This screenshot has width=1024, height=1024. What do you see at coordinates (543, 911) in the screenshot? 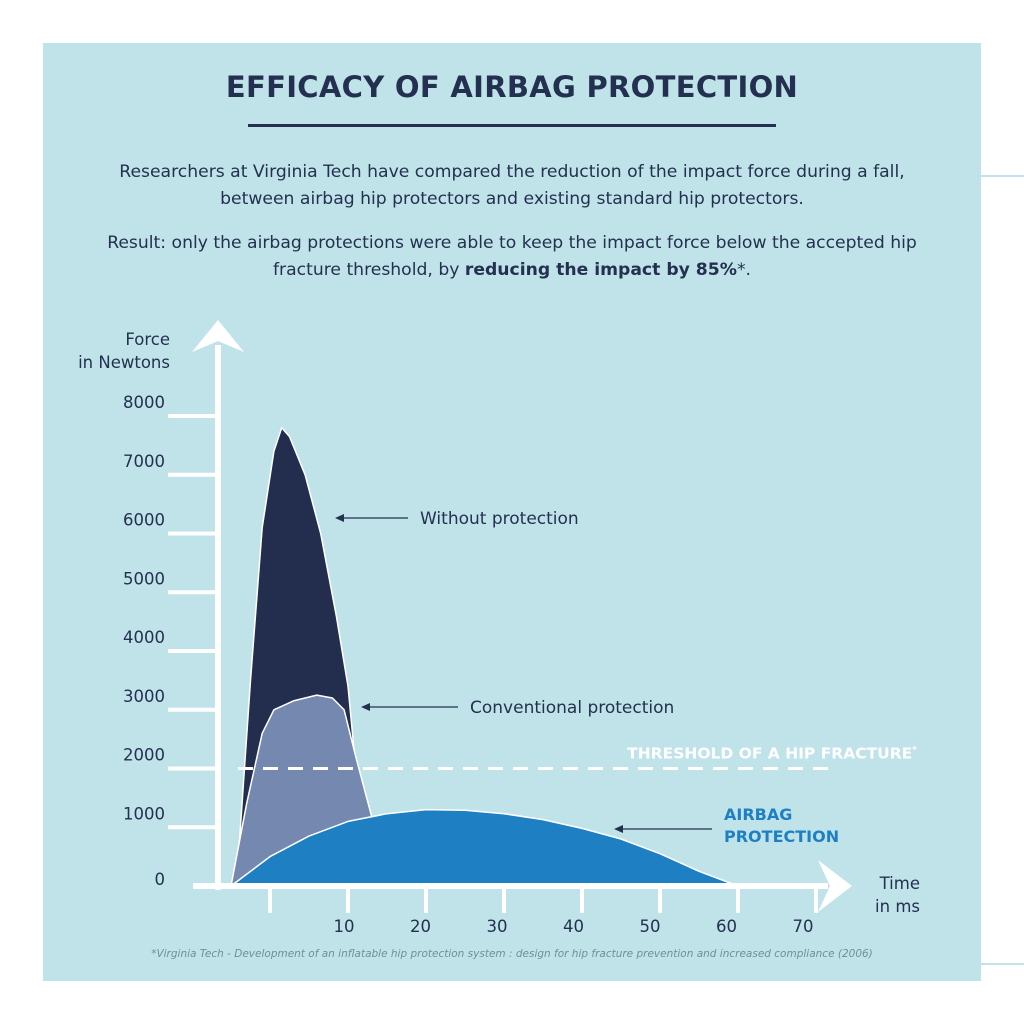
I see `x-tick-marks: 10 20 30 40 50 60 70` at bounding box center [543, 911].